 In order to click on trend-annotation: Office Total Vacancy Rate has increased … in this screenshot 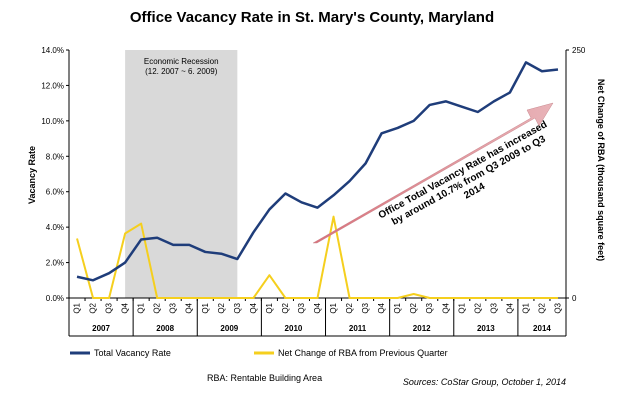, I will do `click(463, 173)`.